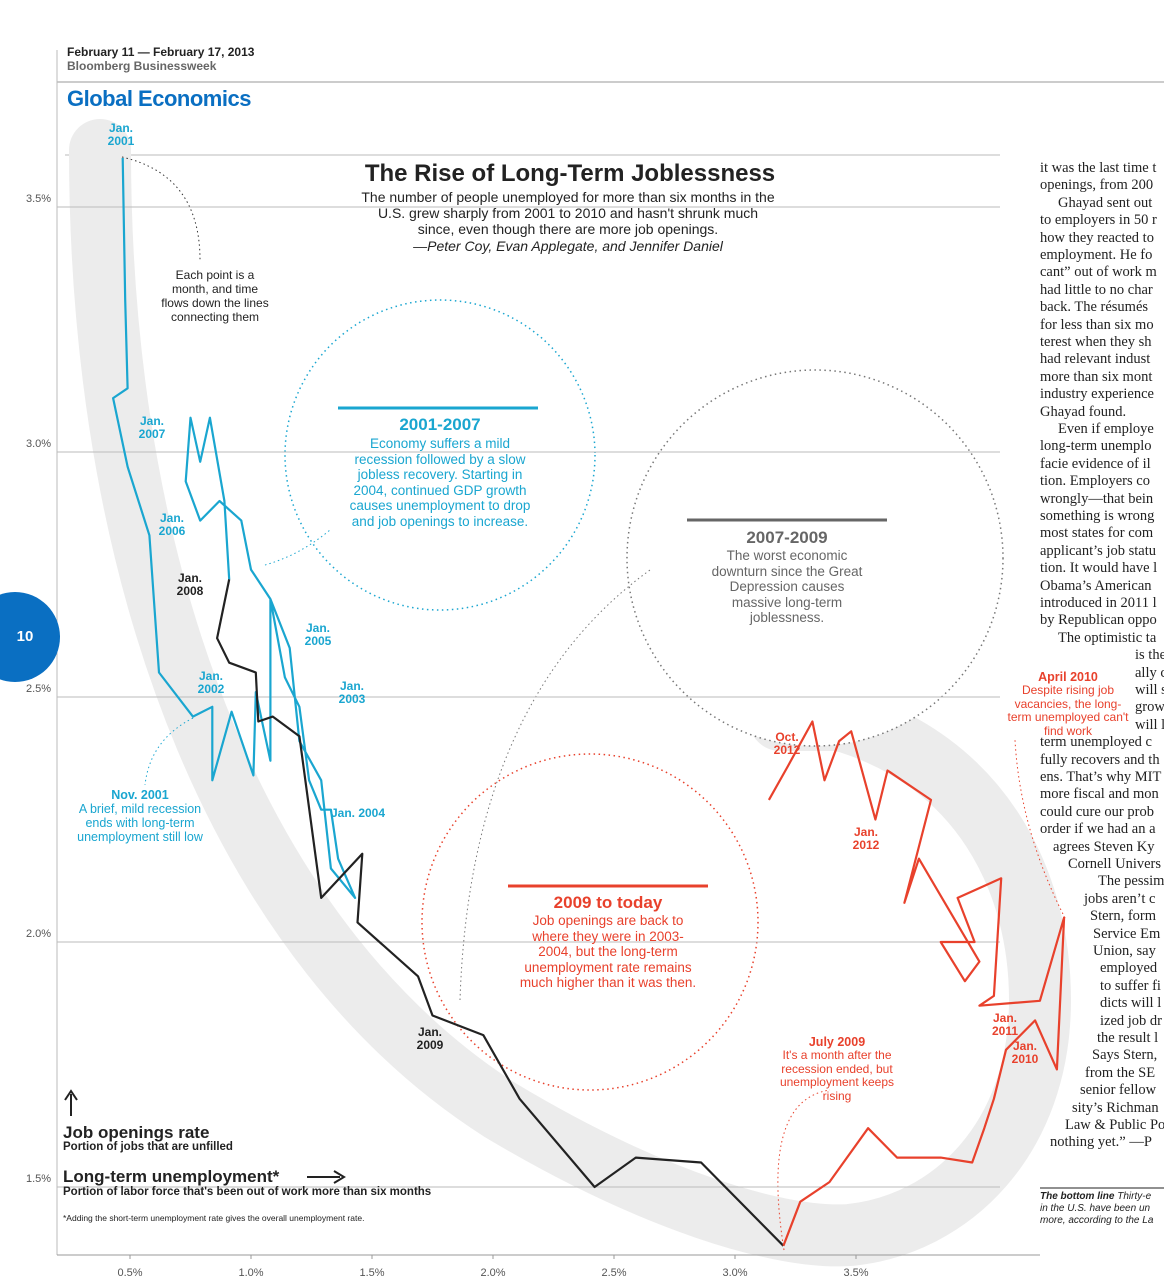  Describe the element at coordinates (1131, 1003) in the screenshot. I see `article-line: dicts will l` at that location.